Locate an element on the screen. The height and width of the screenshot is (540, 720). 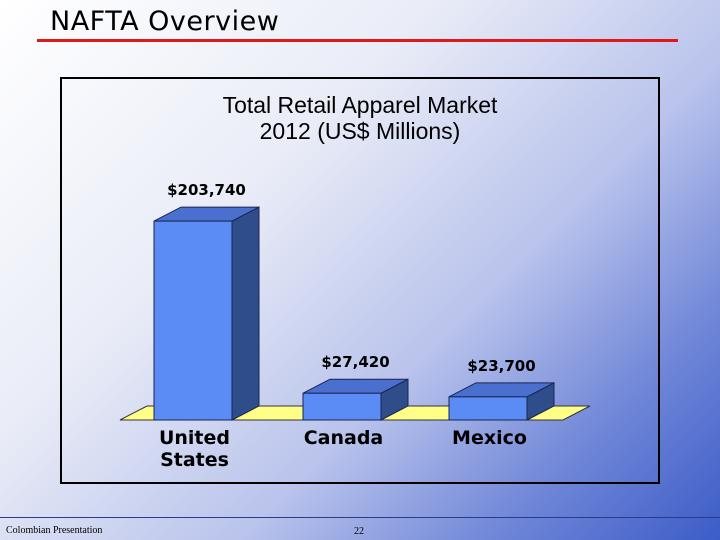
category-label-0-0: United is located at coordinates (194, 438).